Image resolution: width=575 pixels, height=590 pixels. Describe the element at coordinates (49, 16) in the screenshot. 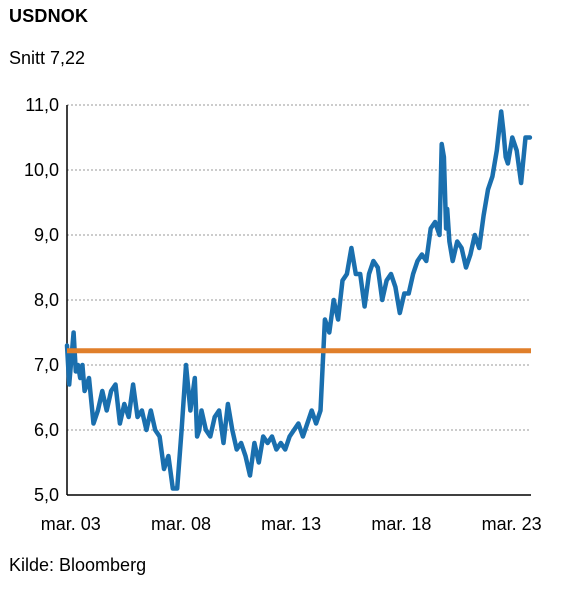

I see `chart-title: USDNOK` at that location.